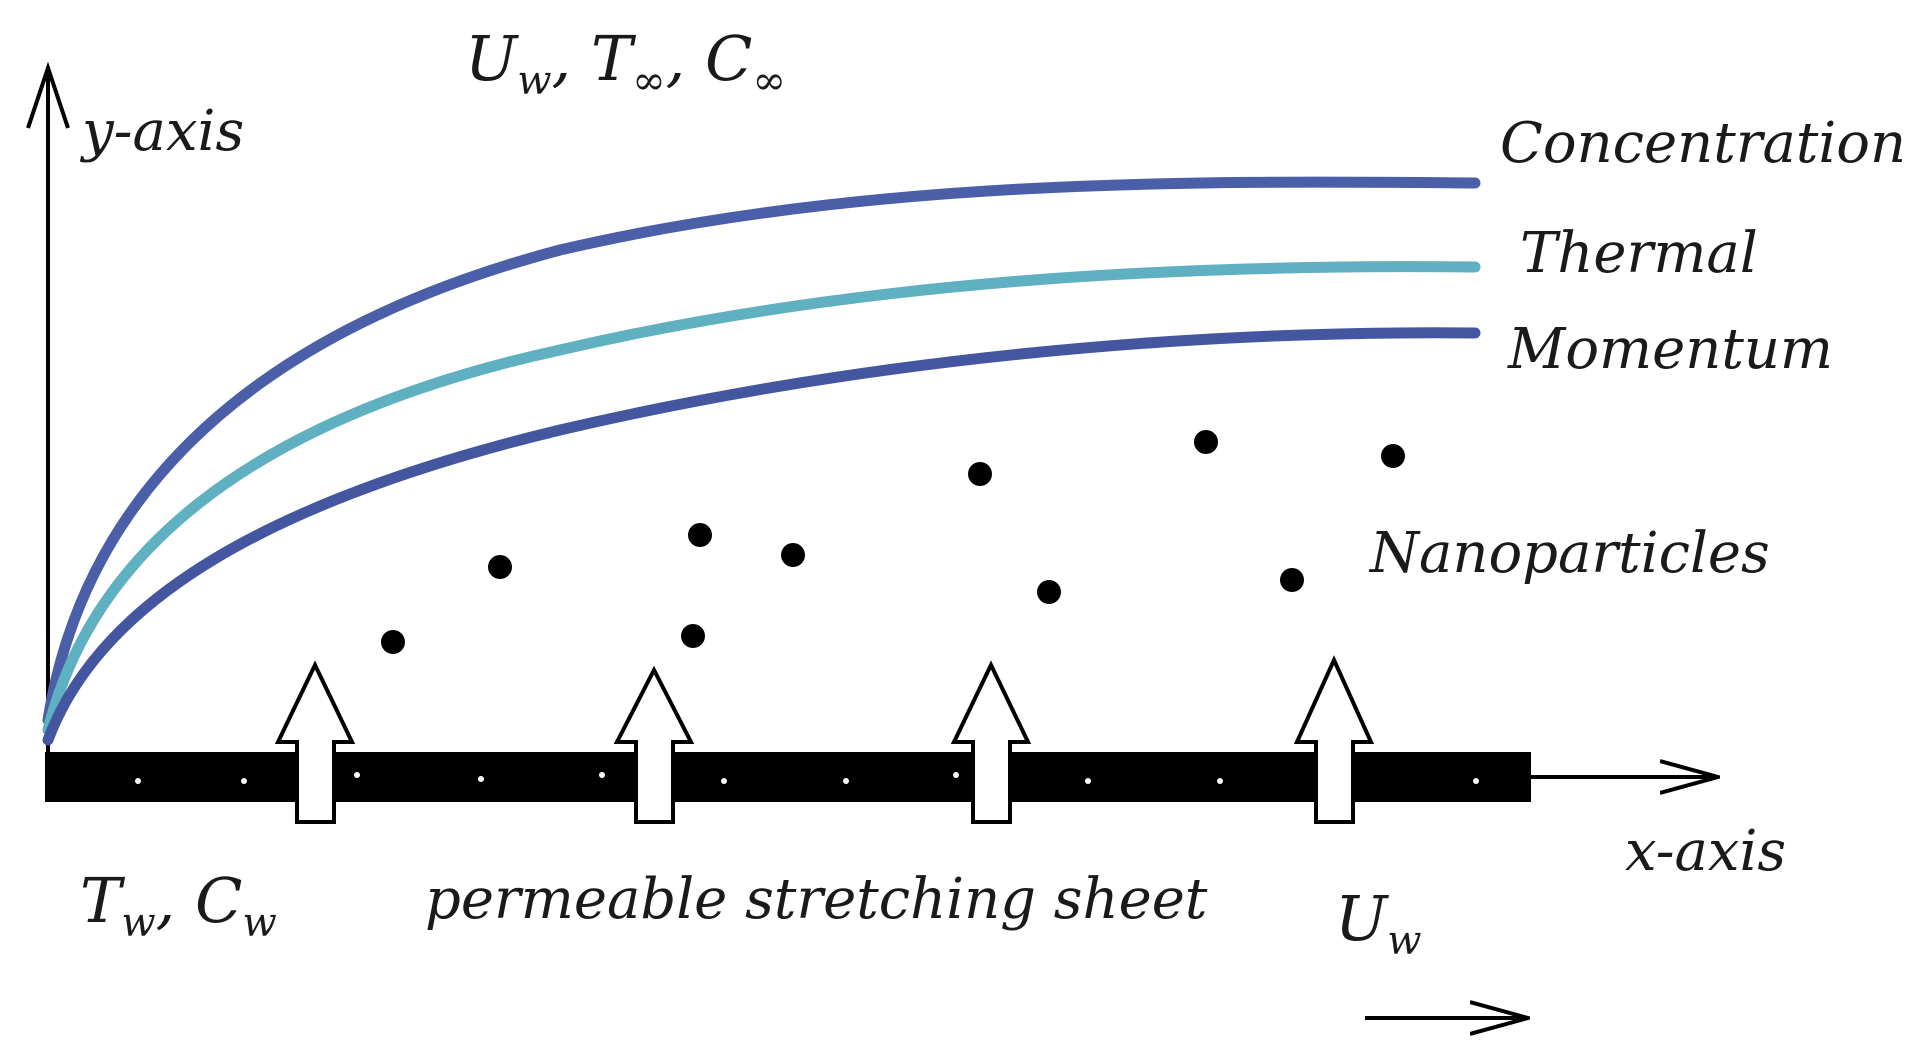 This screenshot has height=1056, width=1929. I want to click on x-axis-label: x-axis, so click(1705, 851).